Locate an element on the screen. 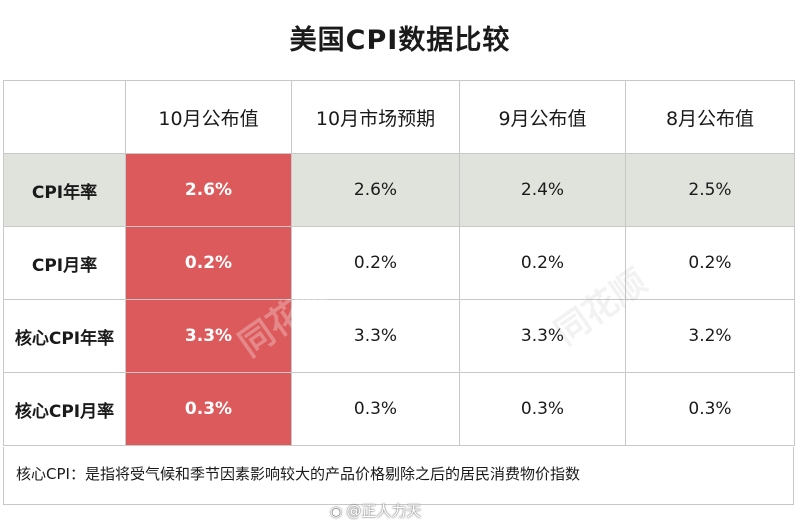  footnote: 核心CPI：是指将受气候和季节因素影响较大的产品价格剔除之后的居民消费物价指数 is located at coordinates (398, 476).